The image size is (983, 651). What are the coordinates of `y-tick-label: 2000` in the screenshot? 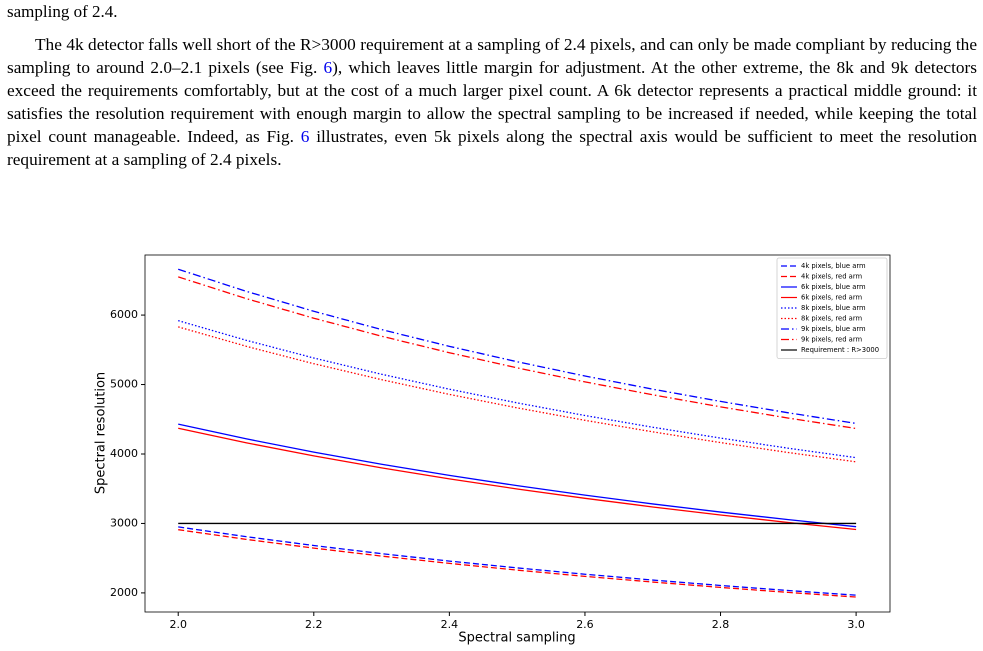 It's located at (124, 592).